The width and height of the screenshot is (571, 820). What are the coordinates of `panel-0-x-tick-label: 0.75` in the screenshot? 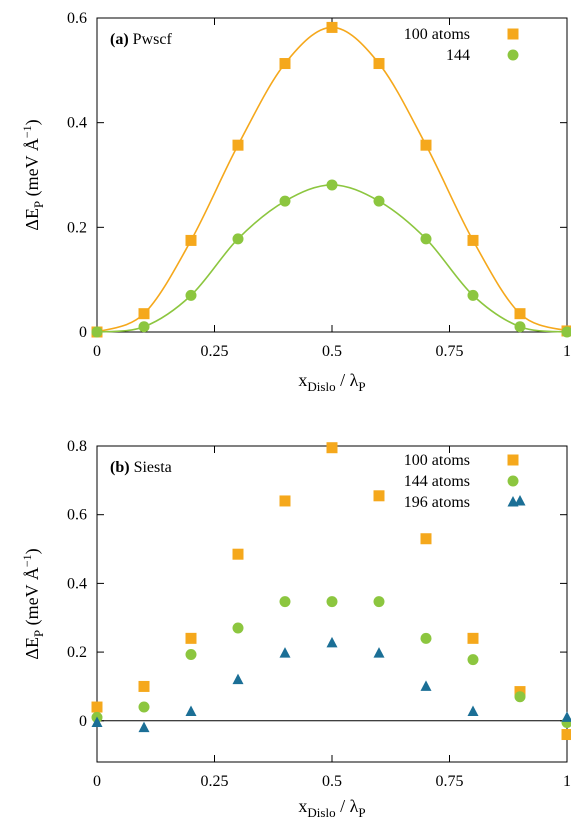 It's located at (450, 351).